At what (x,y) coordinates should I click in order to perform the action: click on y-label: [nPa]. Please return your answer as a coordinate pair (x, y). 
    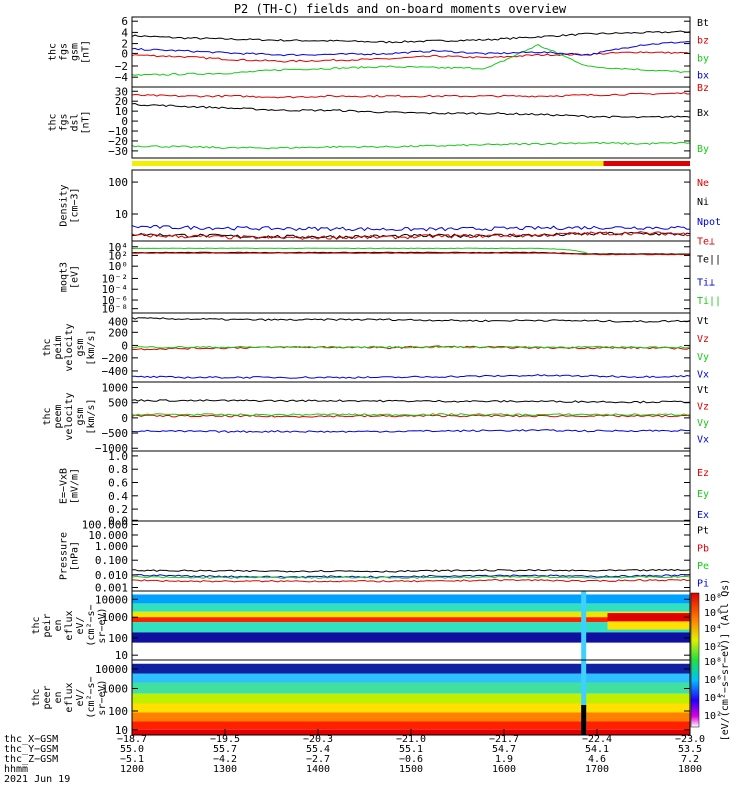
    Looking at the image, I should click on (75, 556).